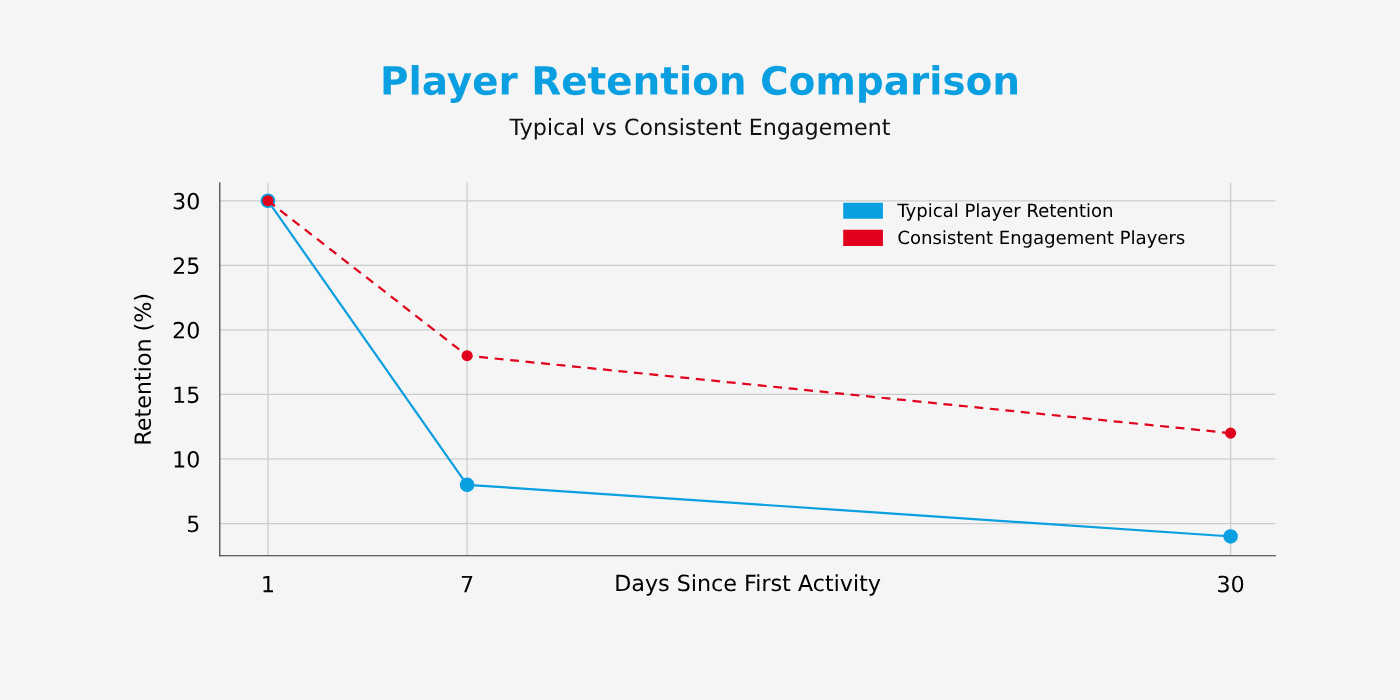  I want to click on y-axis-title: Retention (%), so click(143, 369).